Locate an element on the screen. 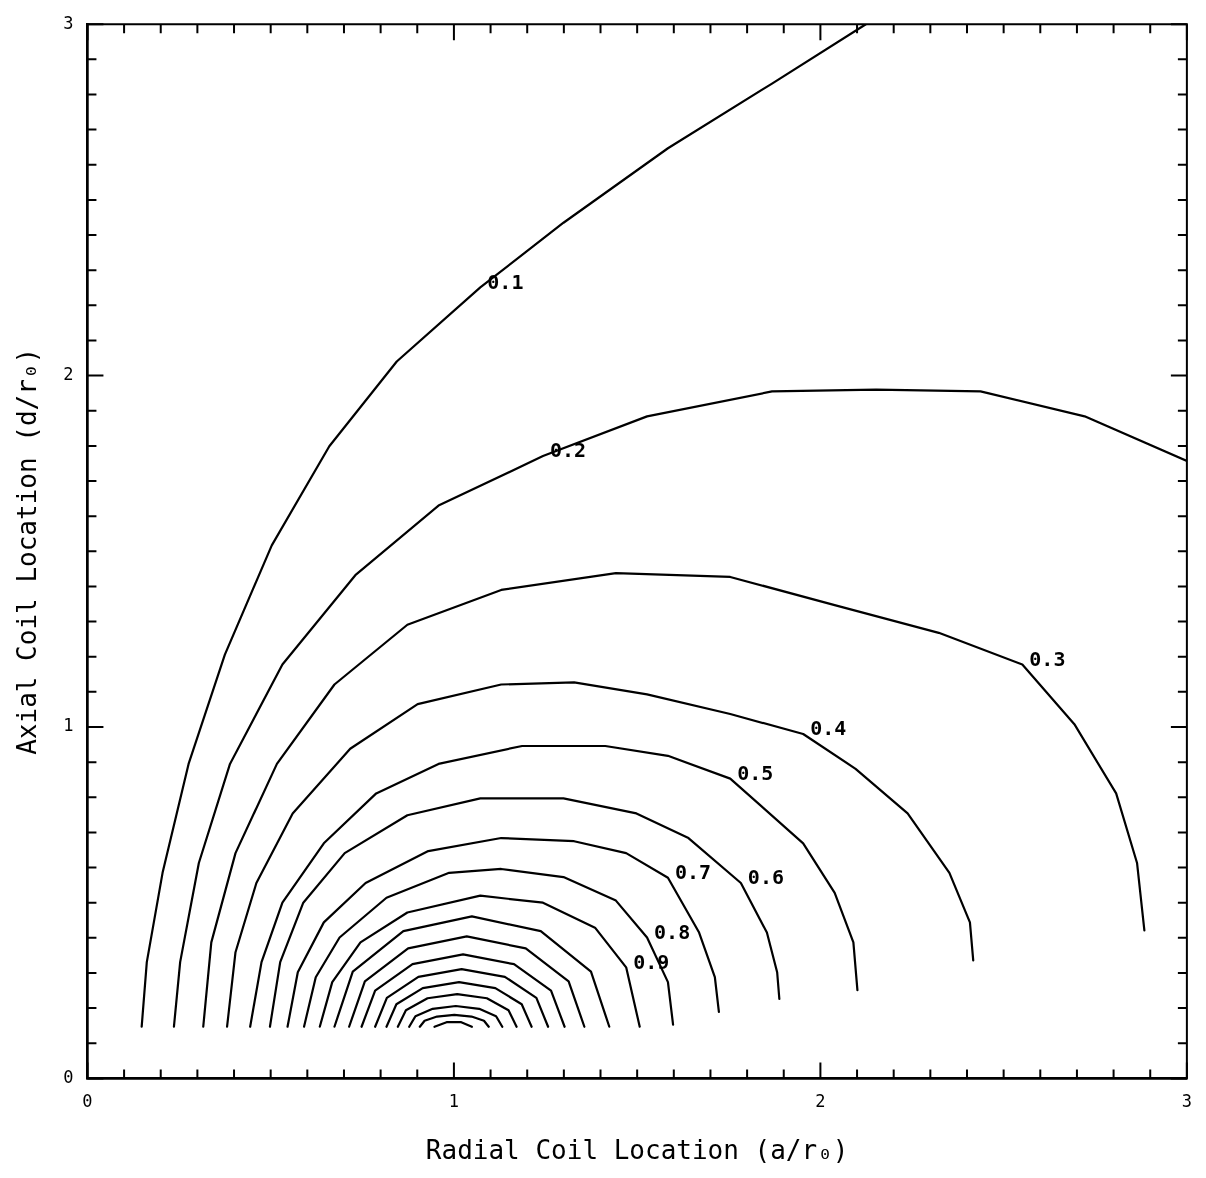  y-tick-label: 2 is located at coordinates (68, 374).